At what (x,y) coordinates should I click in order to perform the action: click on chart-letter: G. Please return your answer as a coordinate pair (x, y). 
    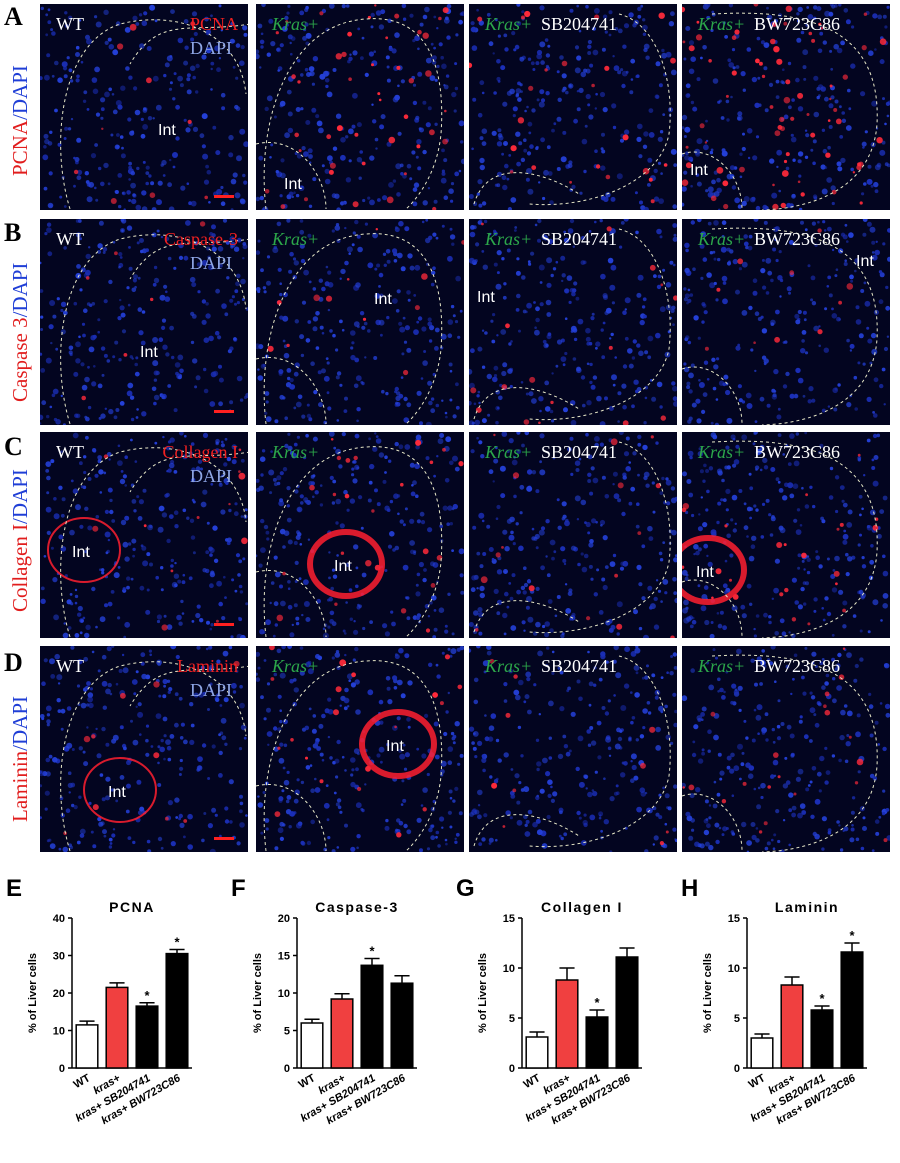
    Looking at the image, I should click on (465, 888).